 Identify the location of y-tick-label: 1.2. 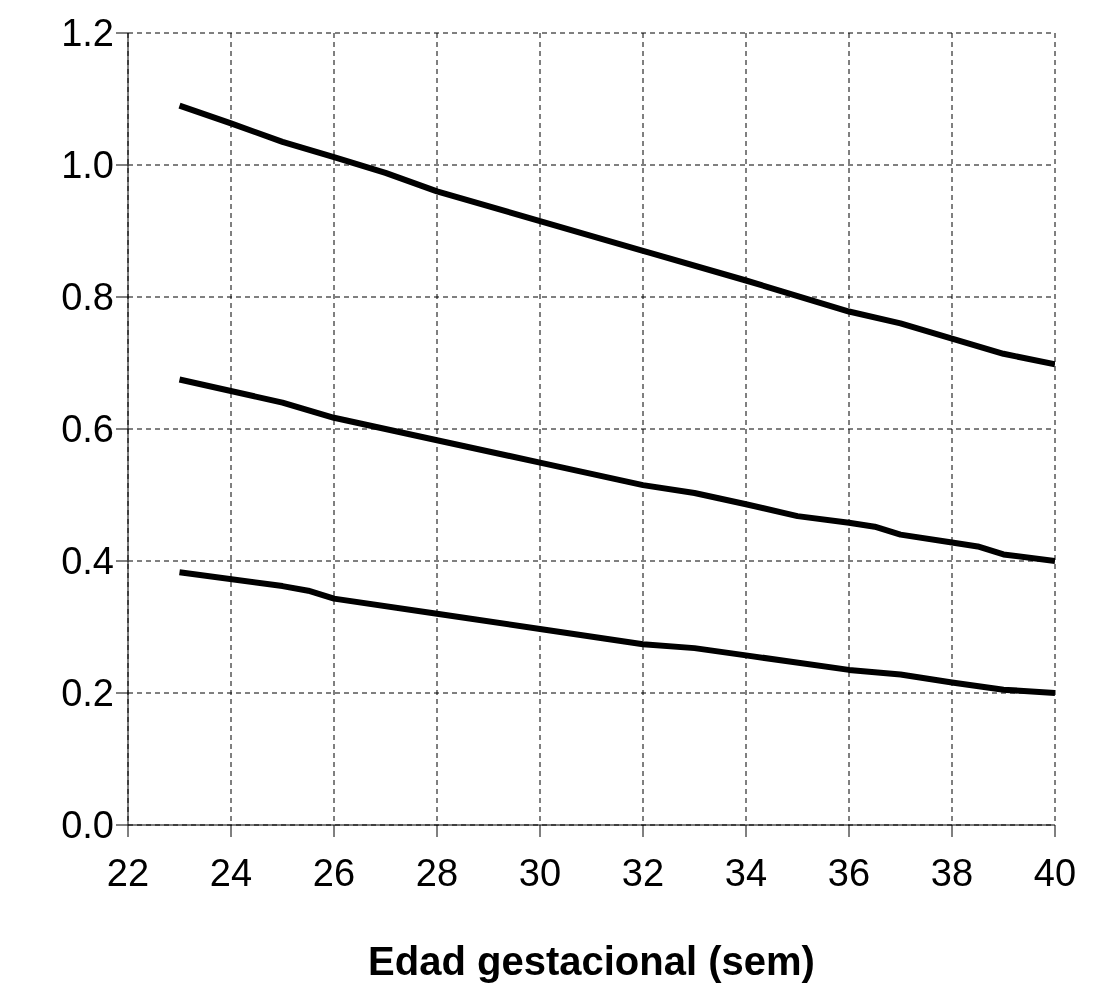
(87, 33).